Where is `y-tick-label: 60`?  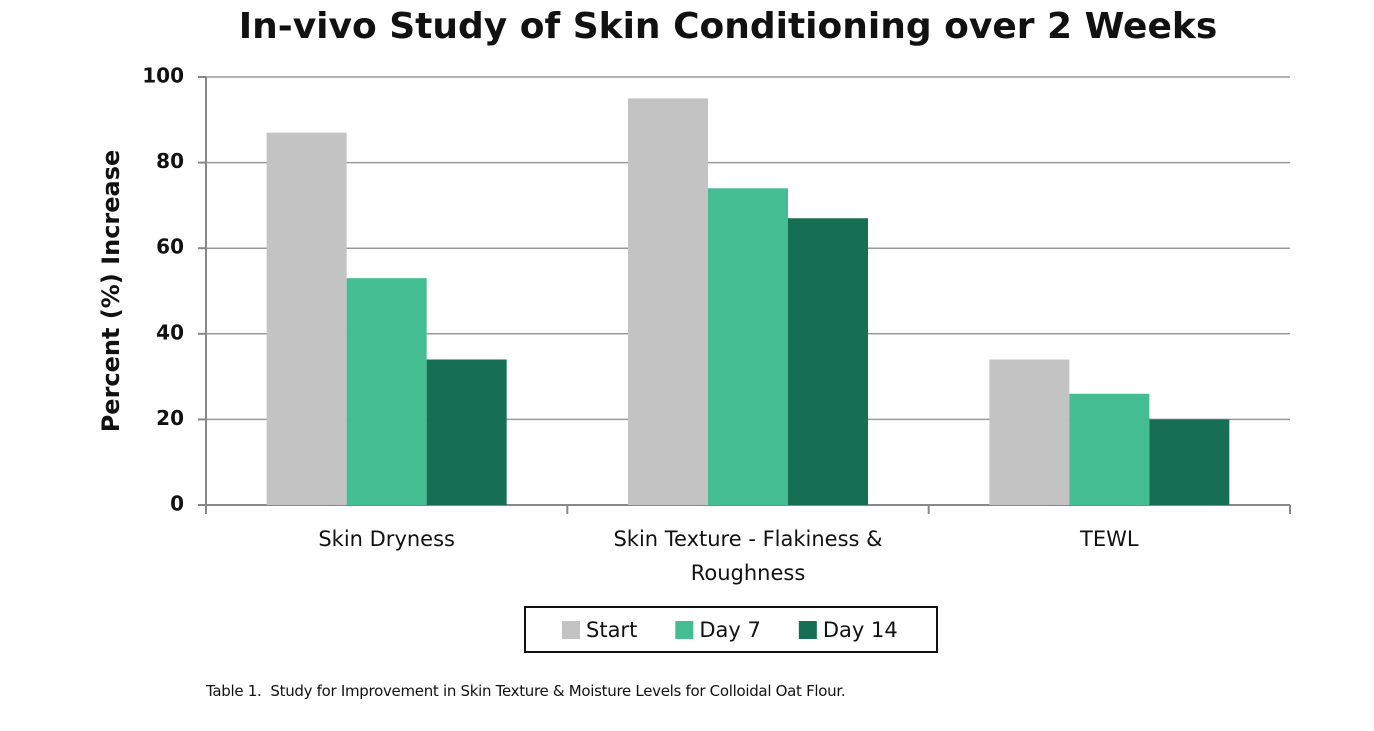
y-tick-label: 60 is located at coordinates (170, 247).